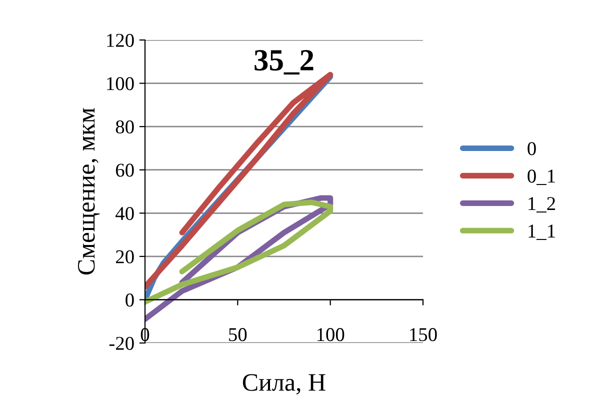 This screenshot has width=602, height=412. I want to click on y-tick-label: 0, so click(130, 300).